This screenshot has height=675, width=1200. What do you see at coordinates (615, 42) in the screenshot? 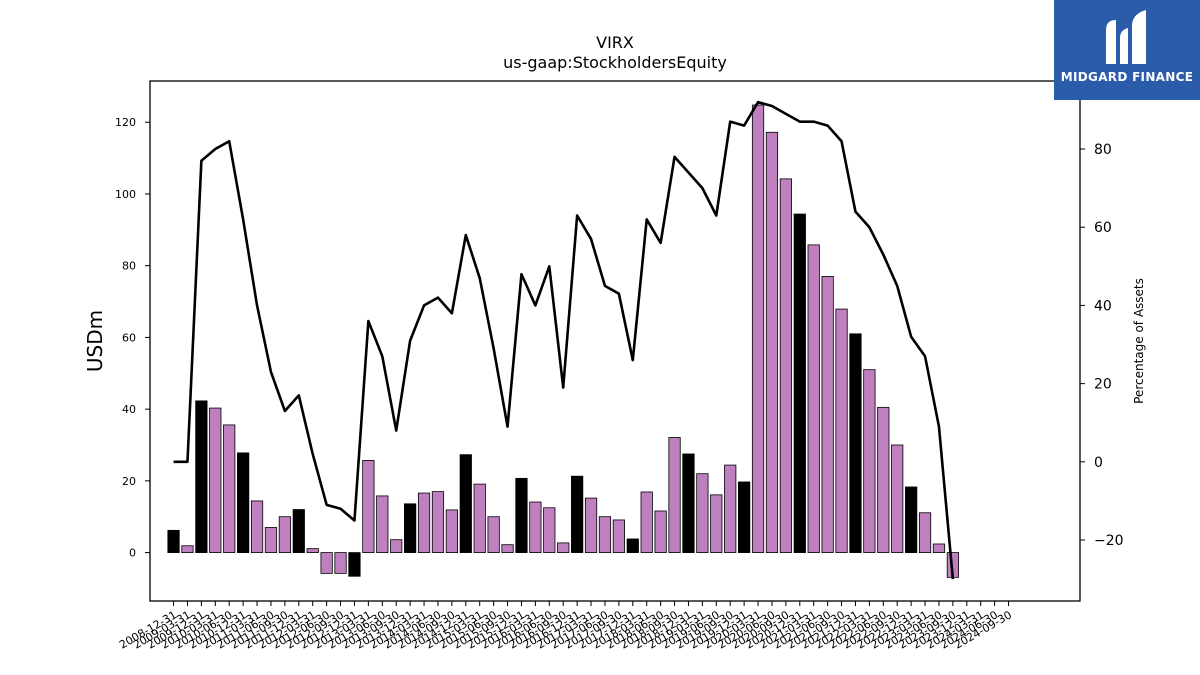
I see `chart-title: VIRX` at bounding box center [615, 42].